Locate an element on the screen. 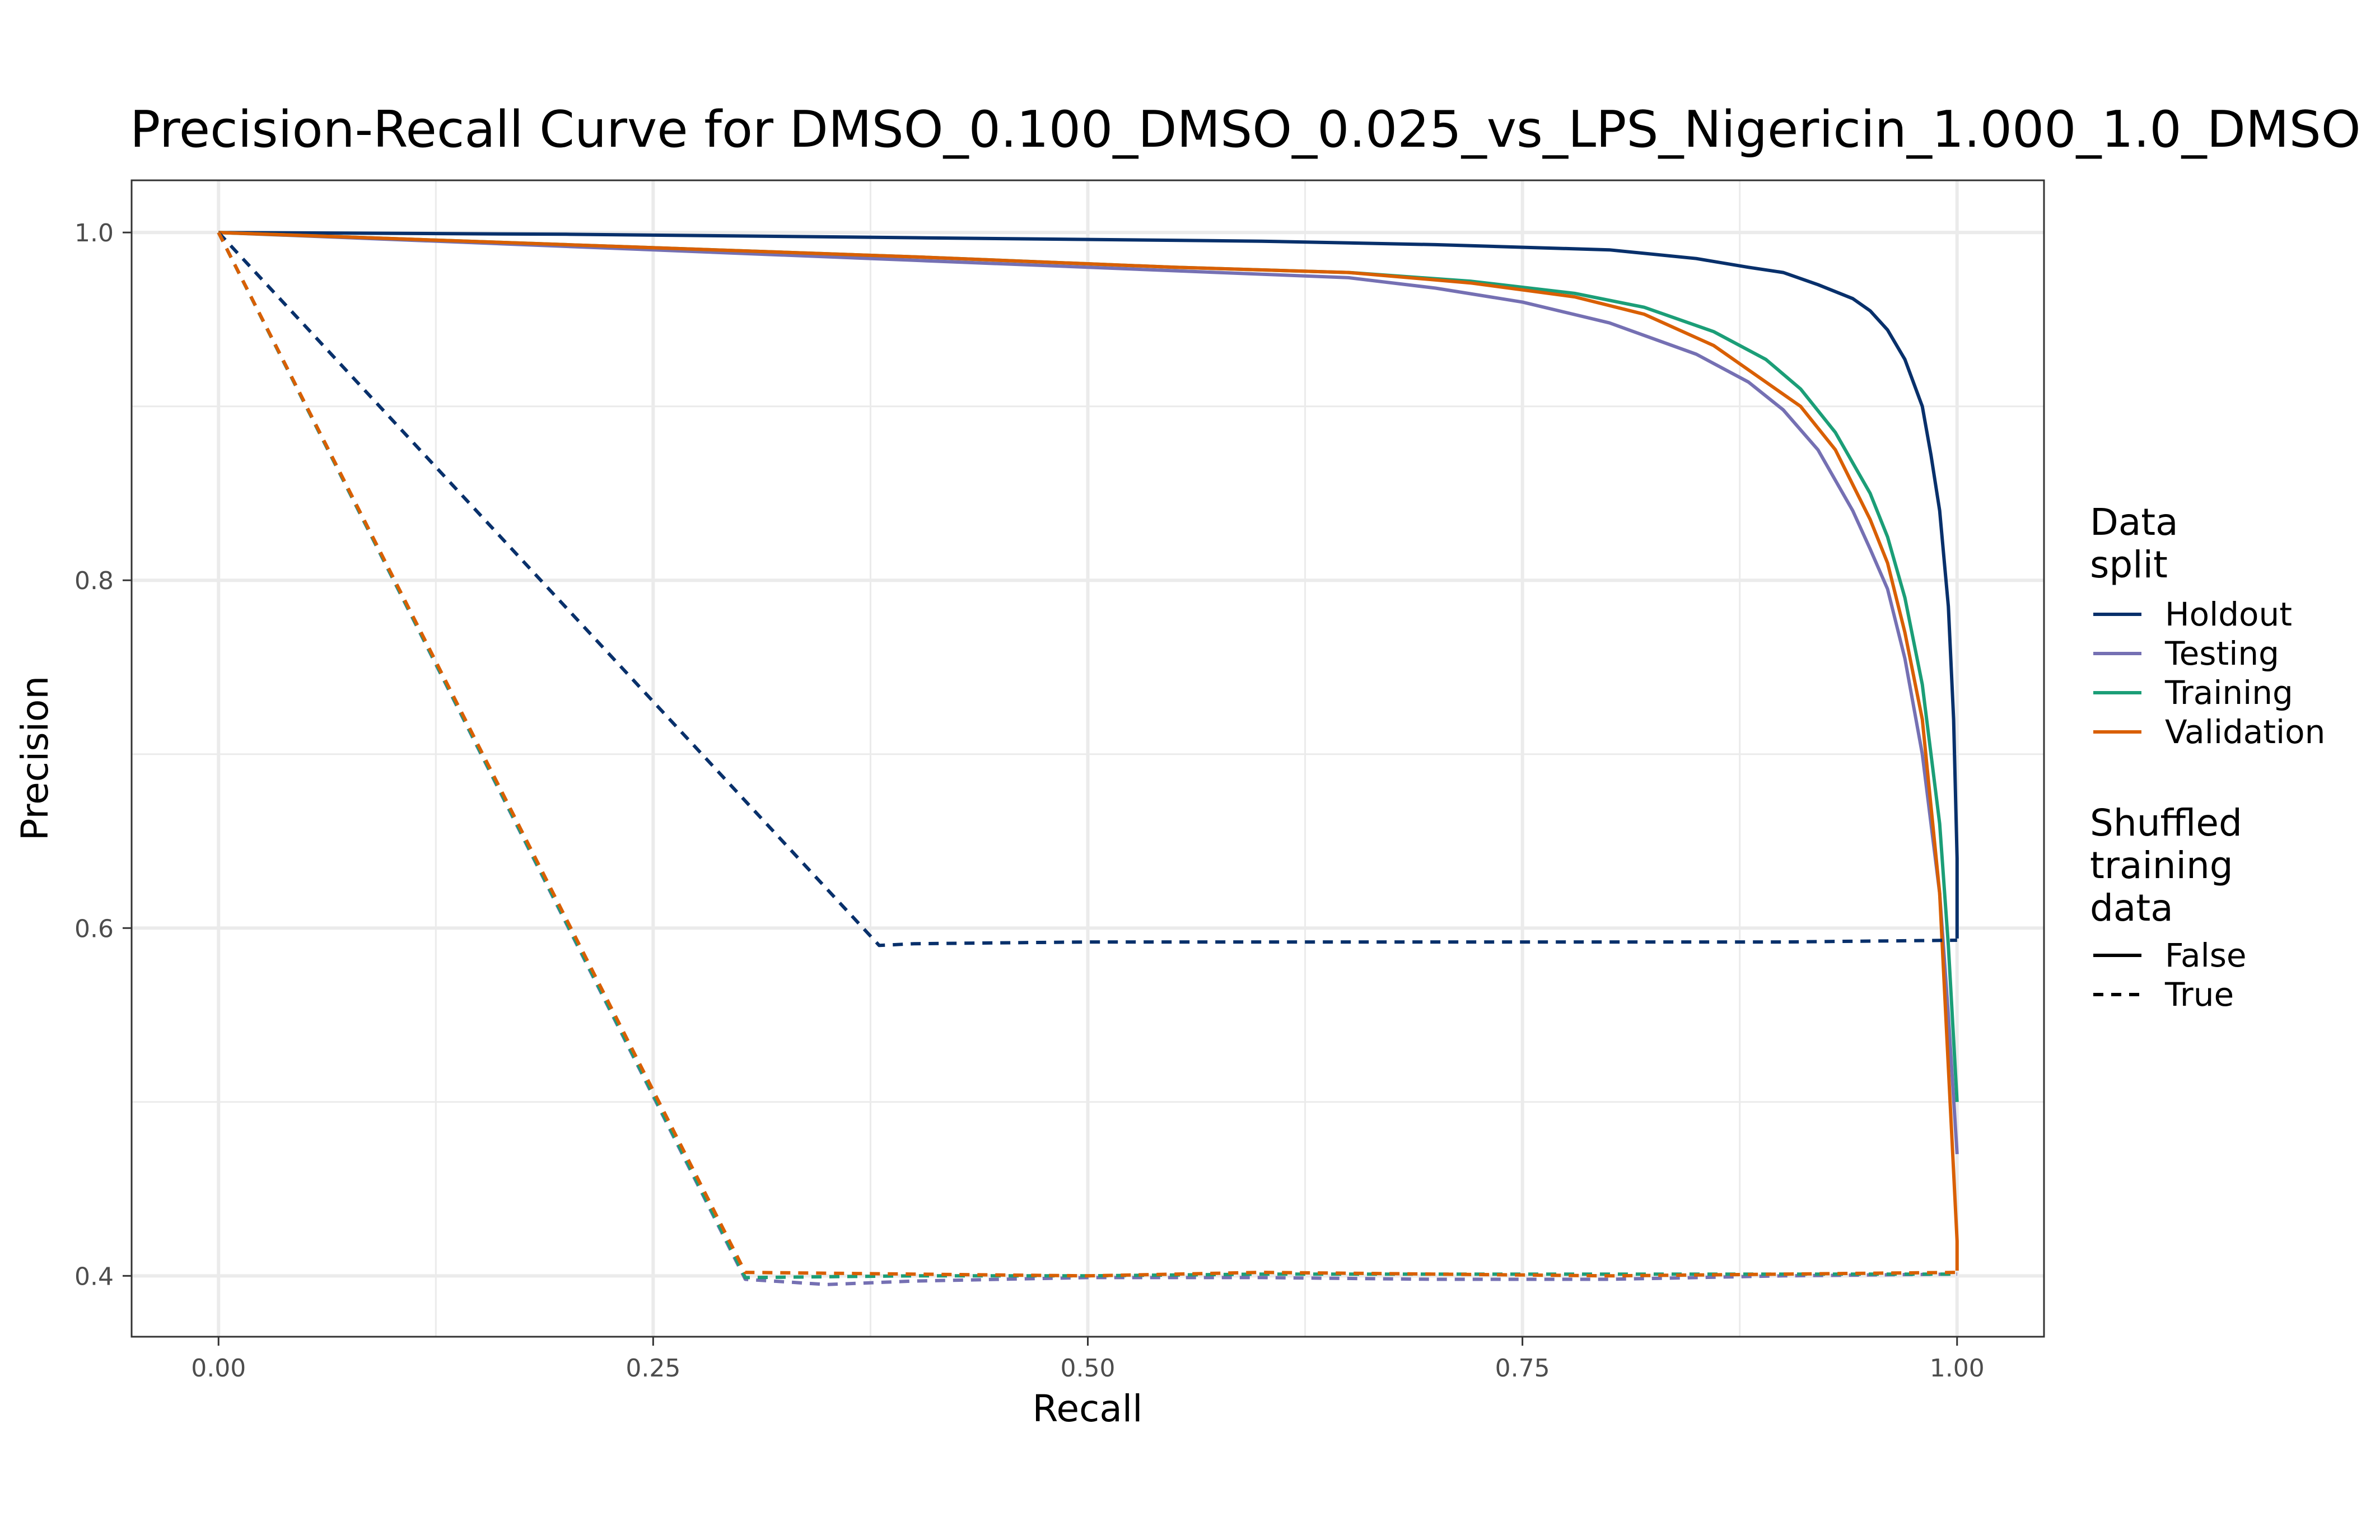 The image size is (2380, 1540). y-tick-label: 0.6 is located at coordinates (94, 929).